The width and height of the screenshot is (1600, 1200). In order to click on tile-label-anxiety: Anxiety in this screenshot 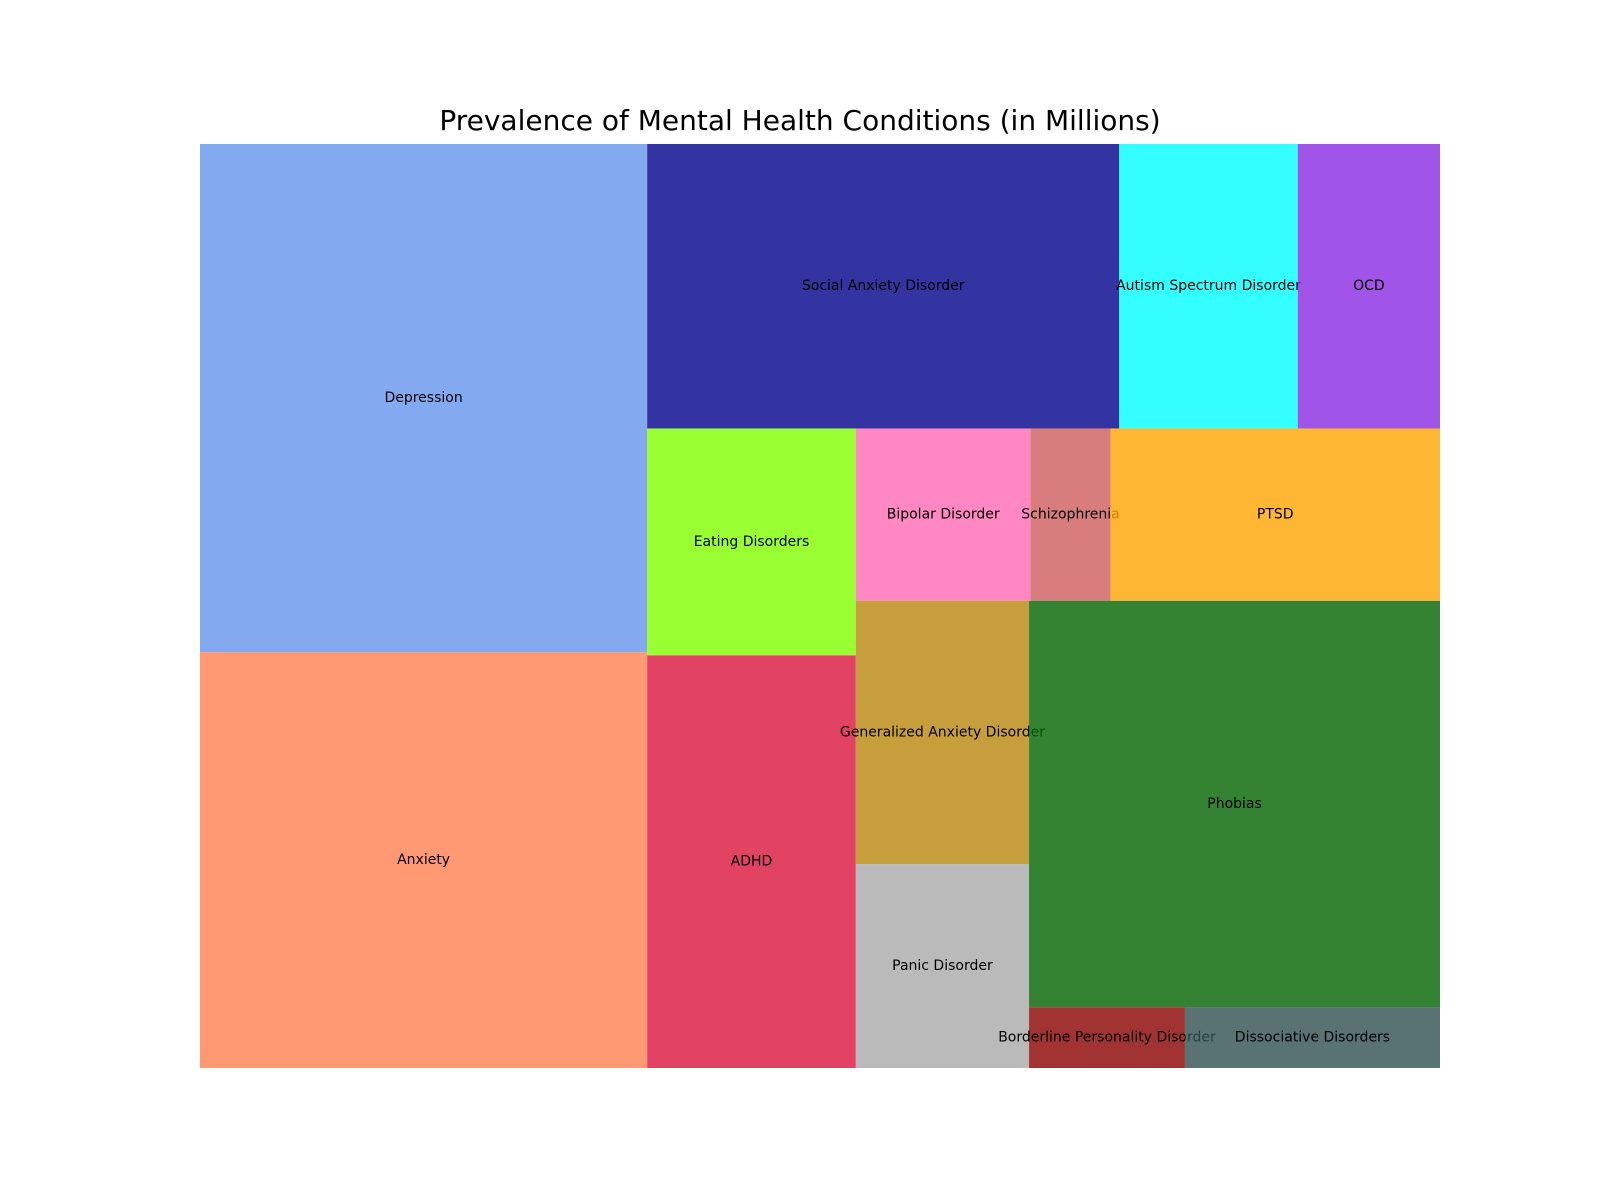, I will do `click(423, 860)`.